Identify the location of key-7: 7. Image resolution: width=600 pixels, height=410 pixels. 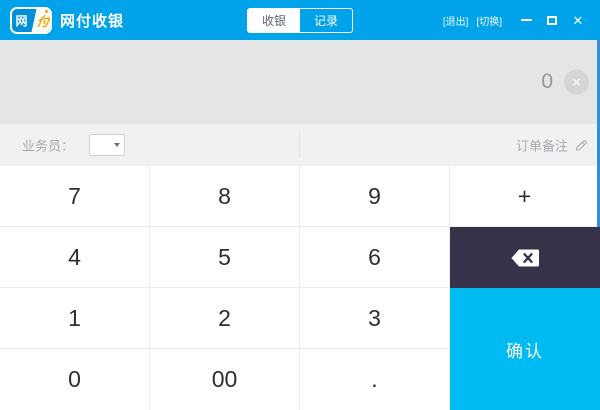
(75, 196).